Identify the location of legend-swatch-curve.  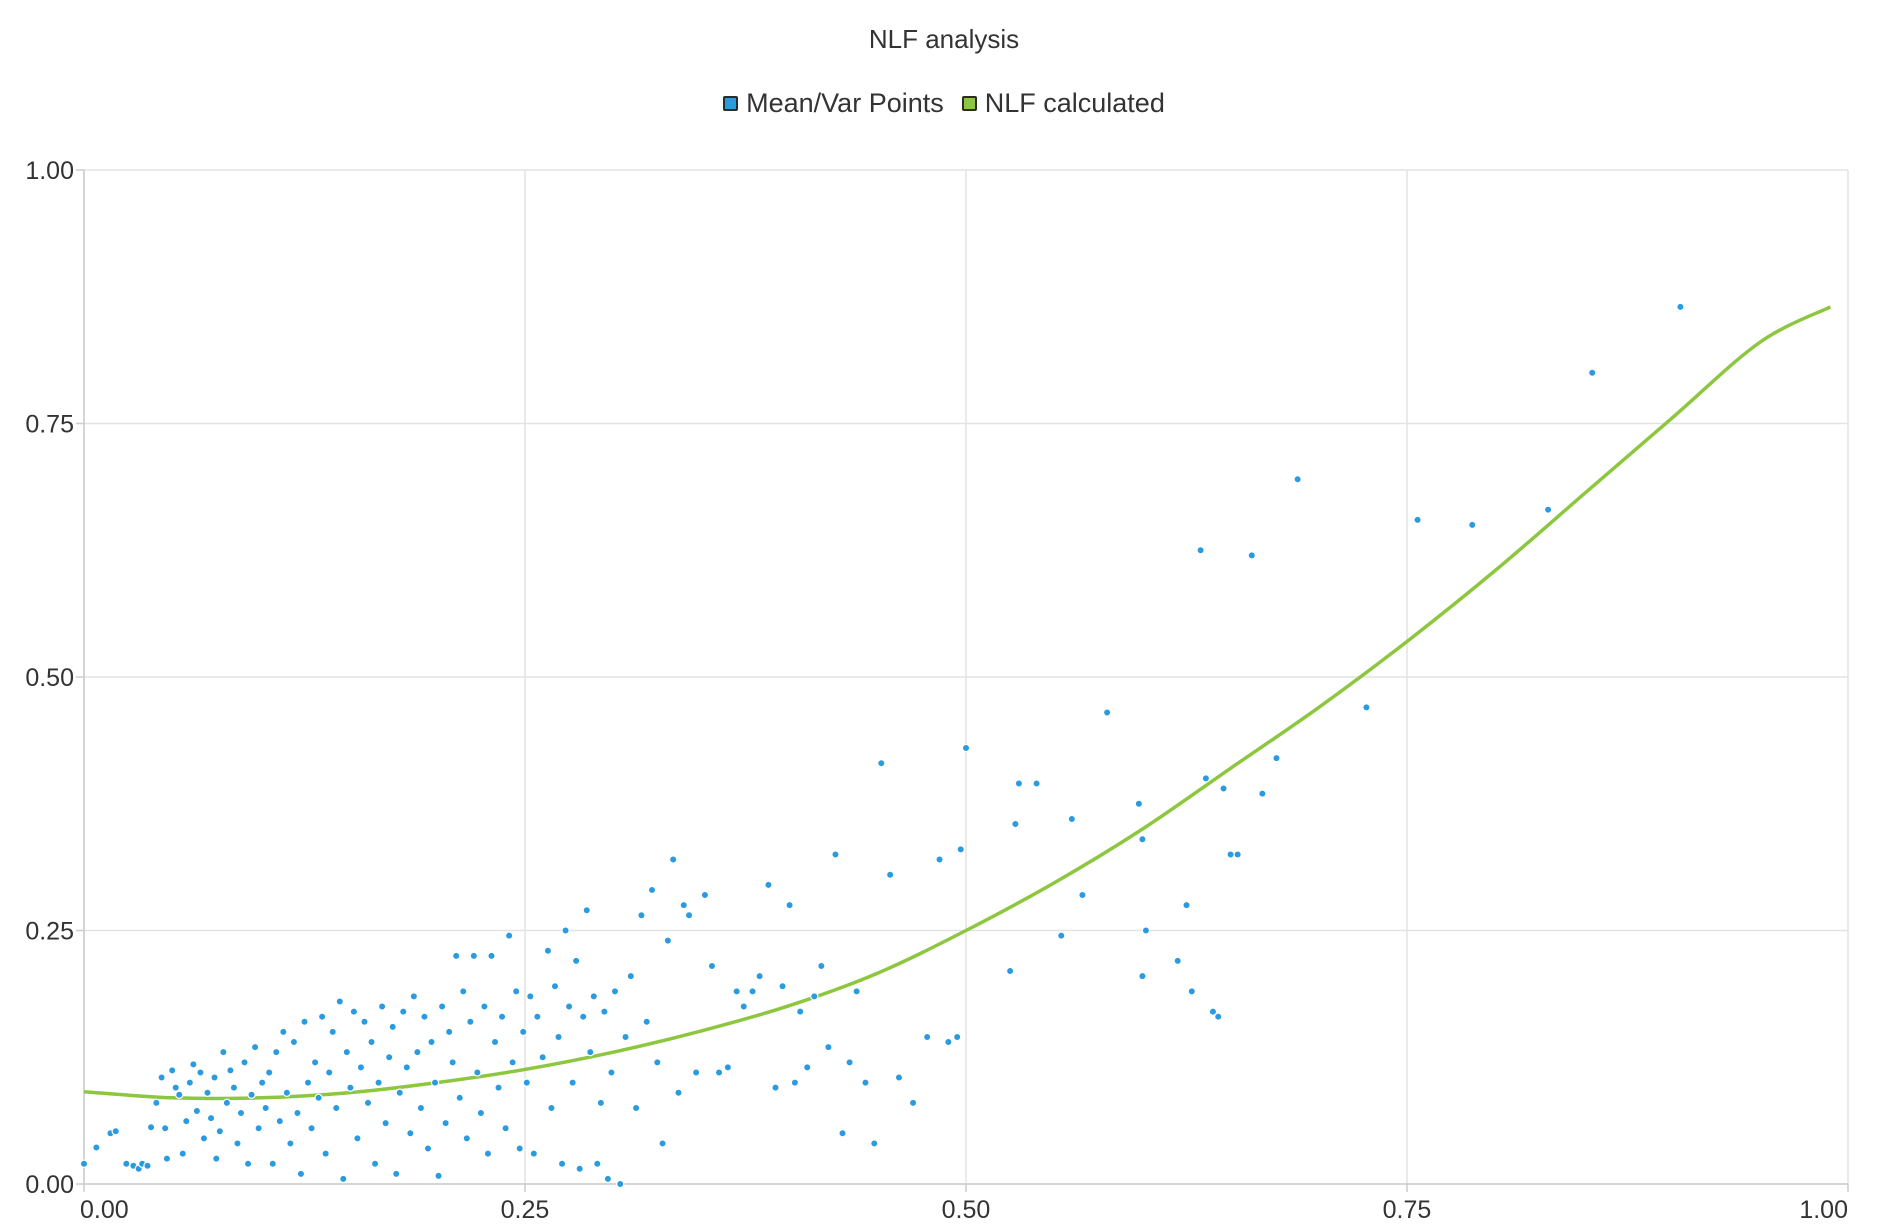
(969, 103).